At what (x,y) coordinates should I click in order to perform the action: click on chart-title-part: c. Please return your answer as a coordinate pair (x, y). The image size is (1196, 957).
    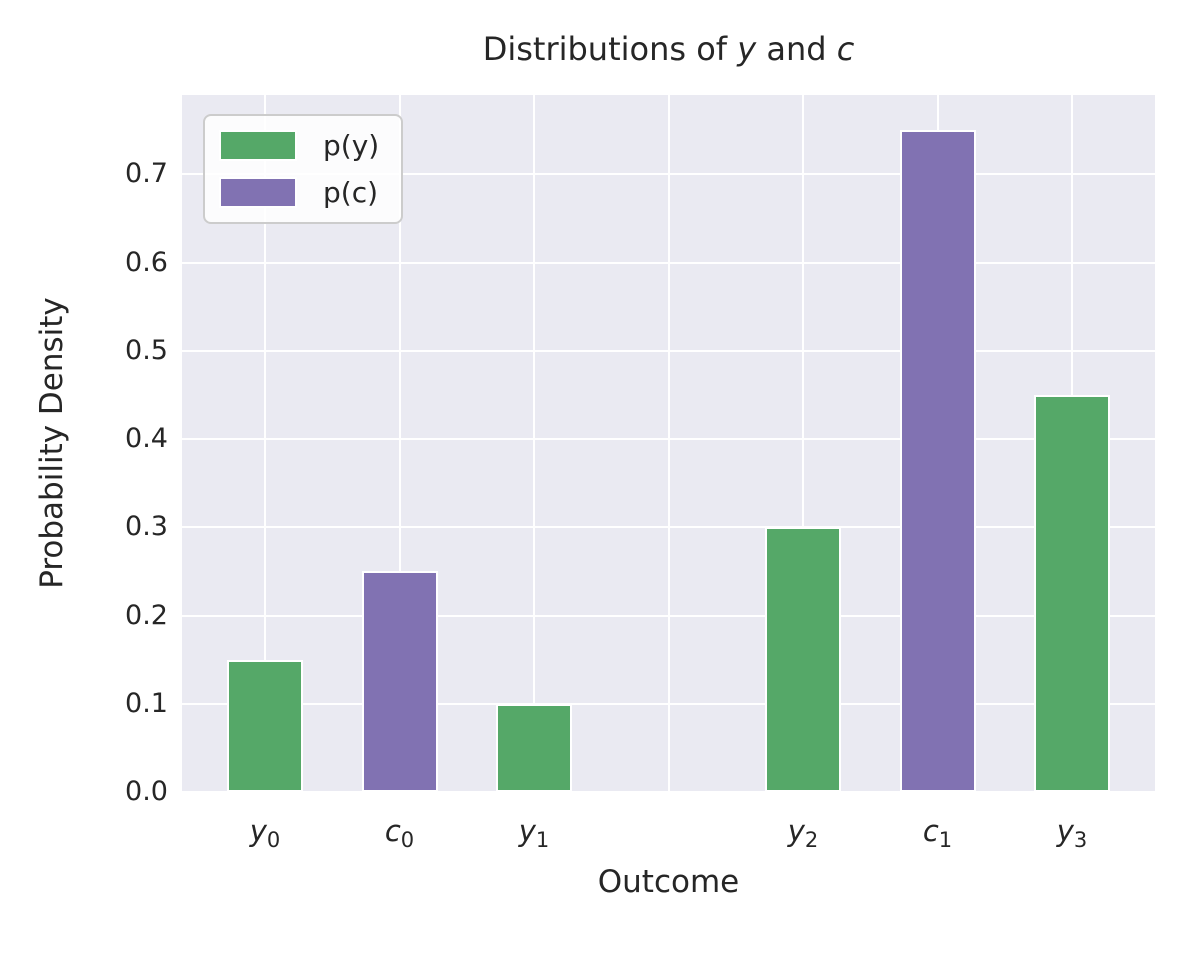
    Looking at the image, I should click on (845, 49).